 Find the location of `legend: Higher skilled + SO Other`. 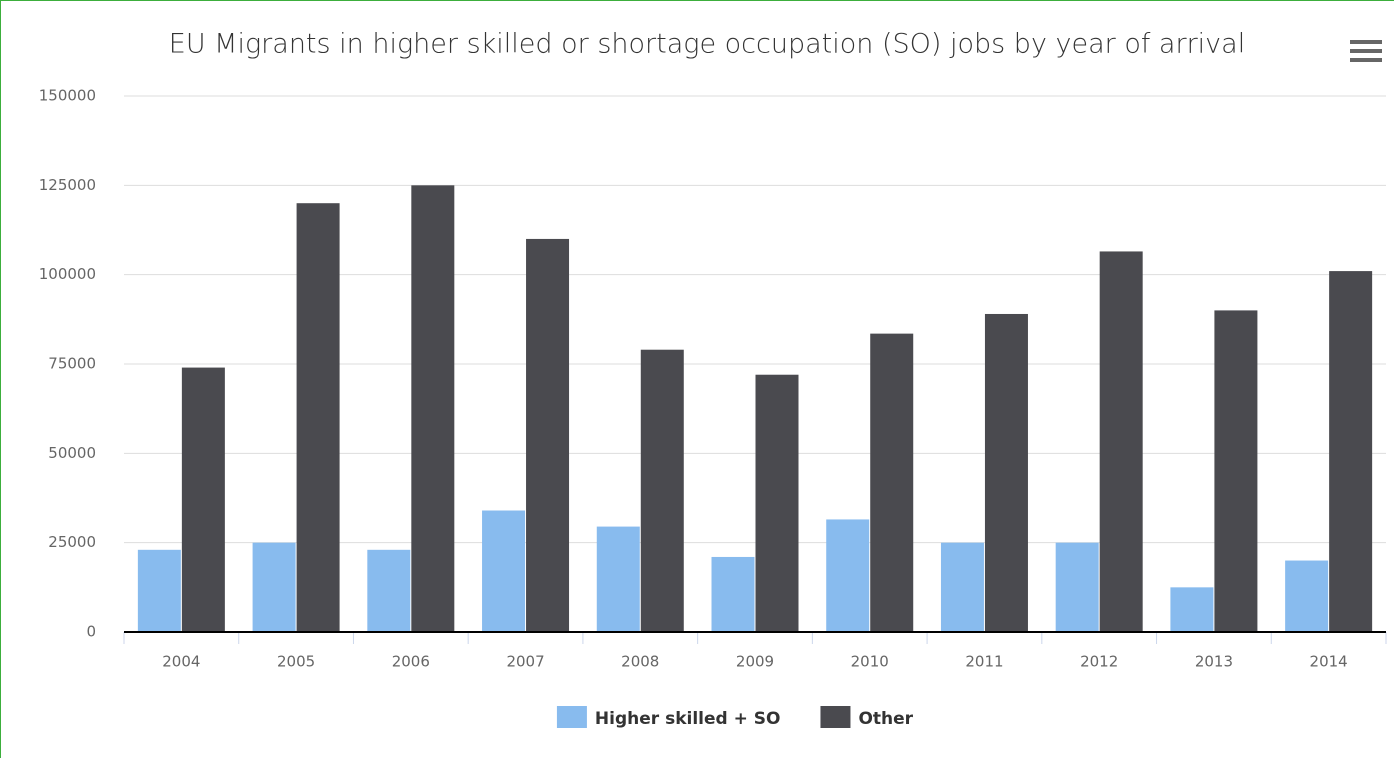

legend: Higher skilled + SO Other is located at coordinates (735, 717).